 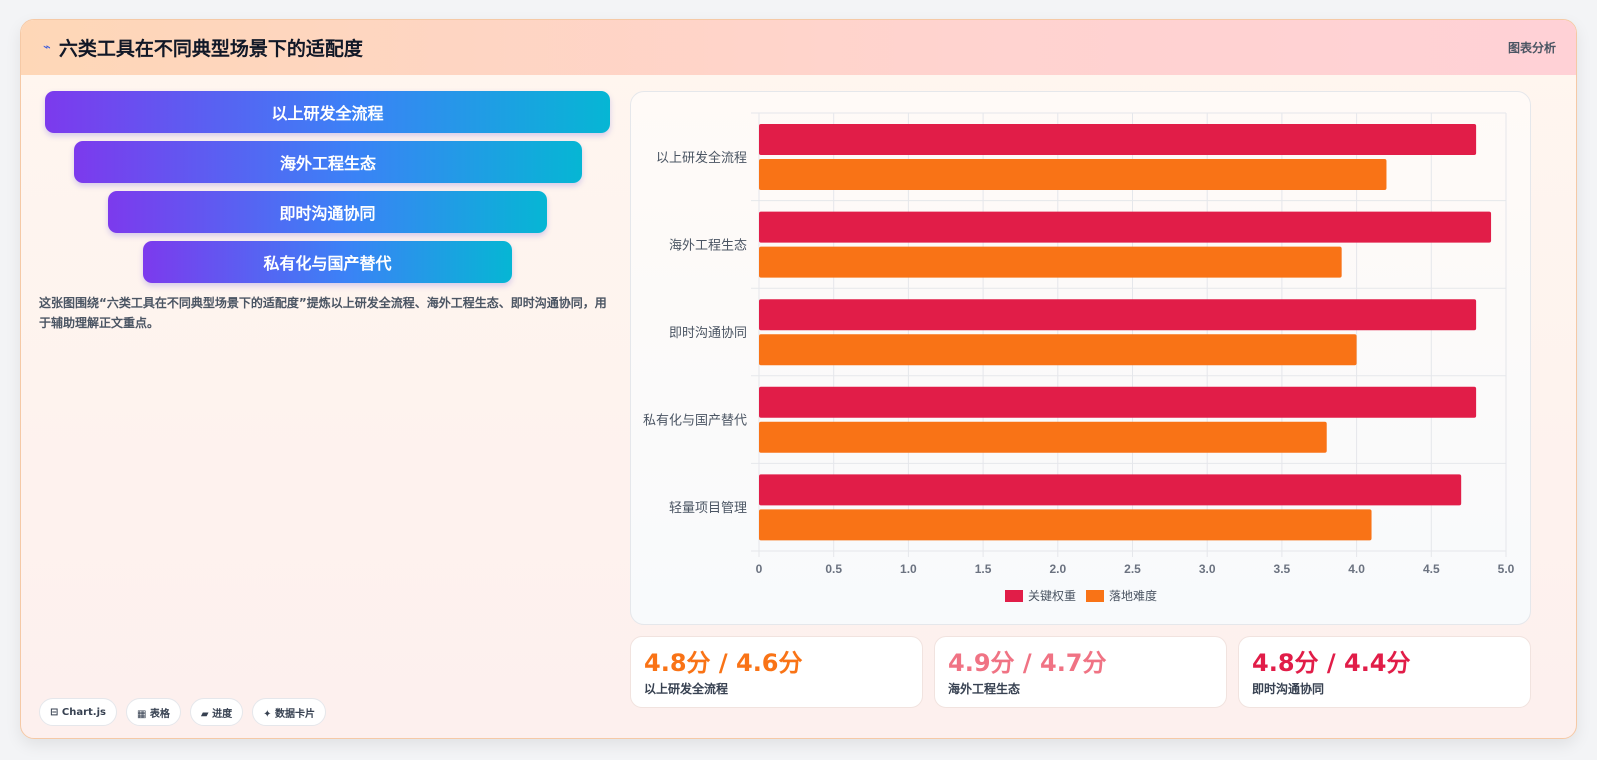 What do you see at coordinates (701, 158) in the screenshot?
I see `y-tick-label: 以上研发全流程` at bounding box center [701, 158].